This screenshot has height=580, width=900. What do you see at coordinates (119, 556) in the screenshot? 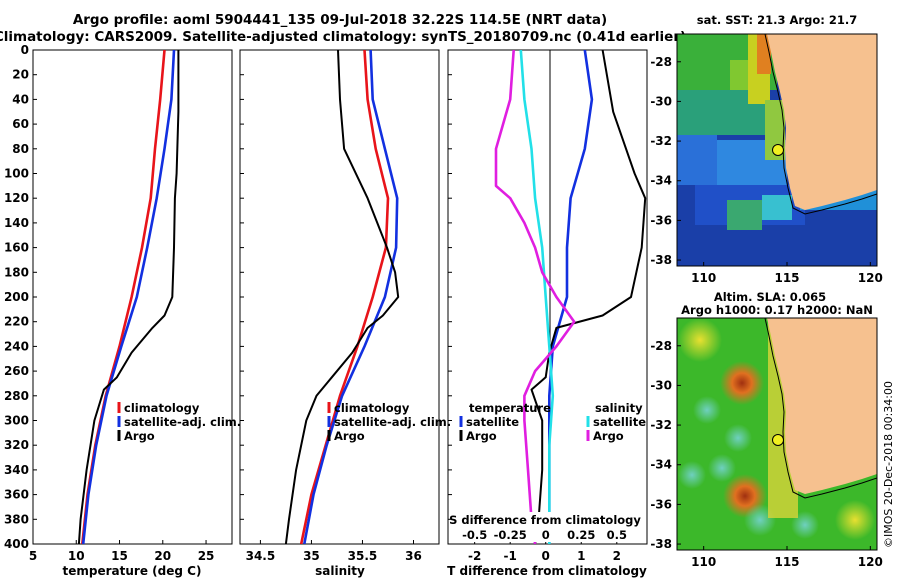
I see `x-tick-label: 15` at bounding box center [119, 556].